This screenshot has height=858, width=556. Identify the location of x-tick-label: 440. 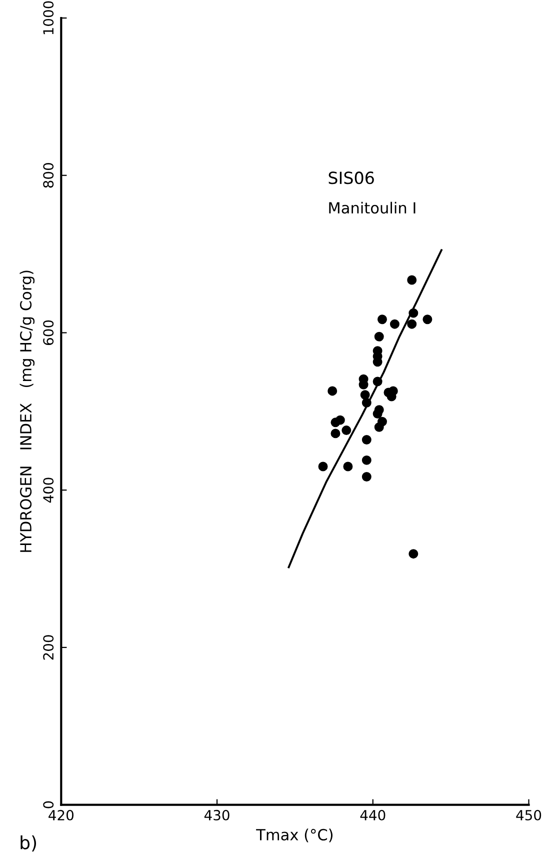
(373, 815).